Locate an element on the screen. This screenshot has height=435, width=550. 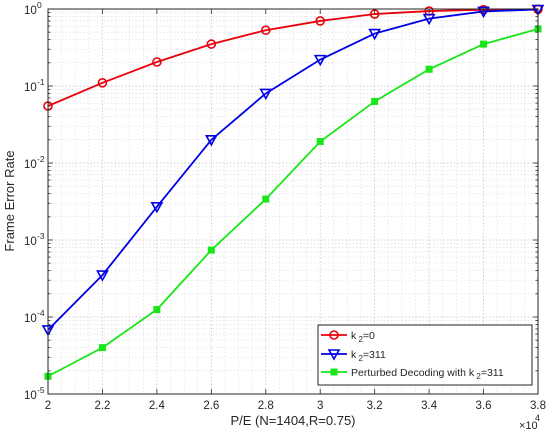
y-axis-label: Frame Error Rate is located at coordinates (9, 200).